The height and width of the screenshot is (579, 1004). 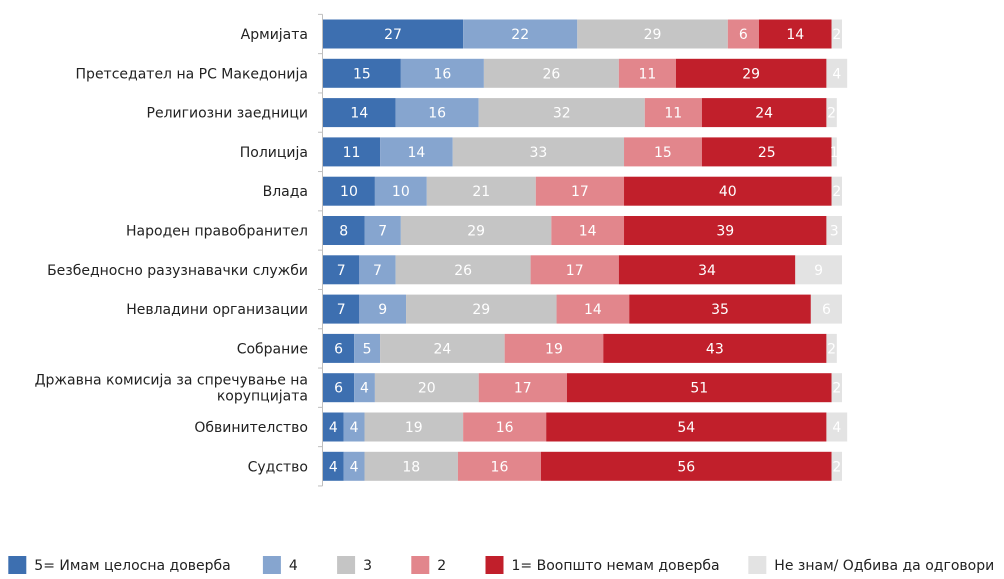 What do you see at coordinates (177, 271) in the screenshot?
I see `category-label: Безбедносно разузнавачки служби` at bounding box center [177, 271].